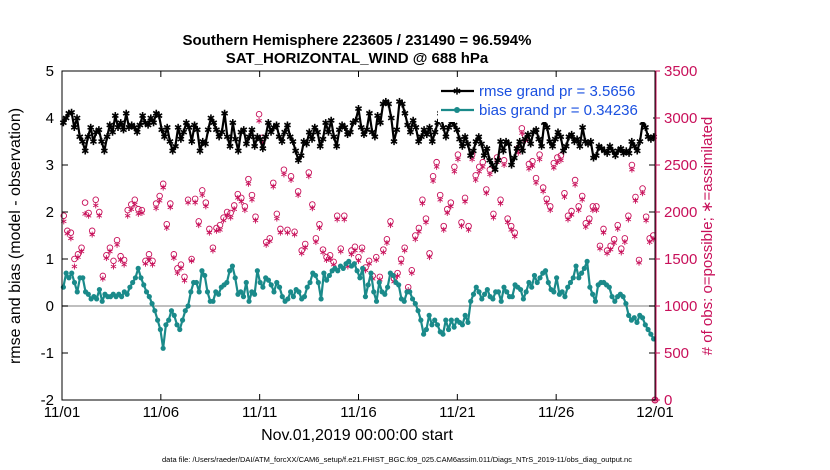  Describe the element at coordinates (50, 71) in the screenshot. I see `y-tick-label: 5` at that location.